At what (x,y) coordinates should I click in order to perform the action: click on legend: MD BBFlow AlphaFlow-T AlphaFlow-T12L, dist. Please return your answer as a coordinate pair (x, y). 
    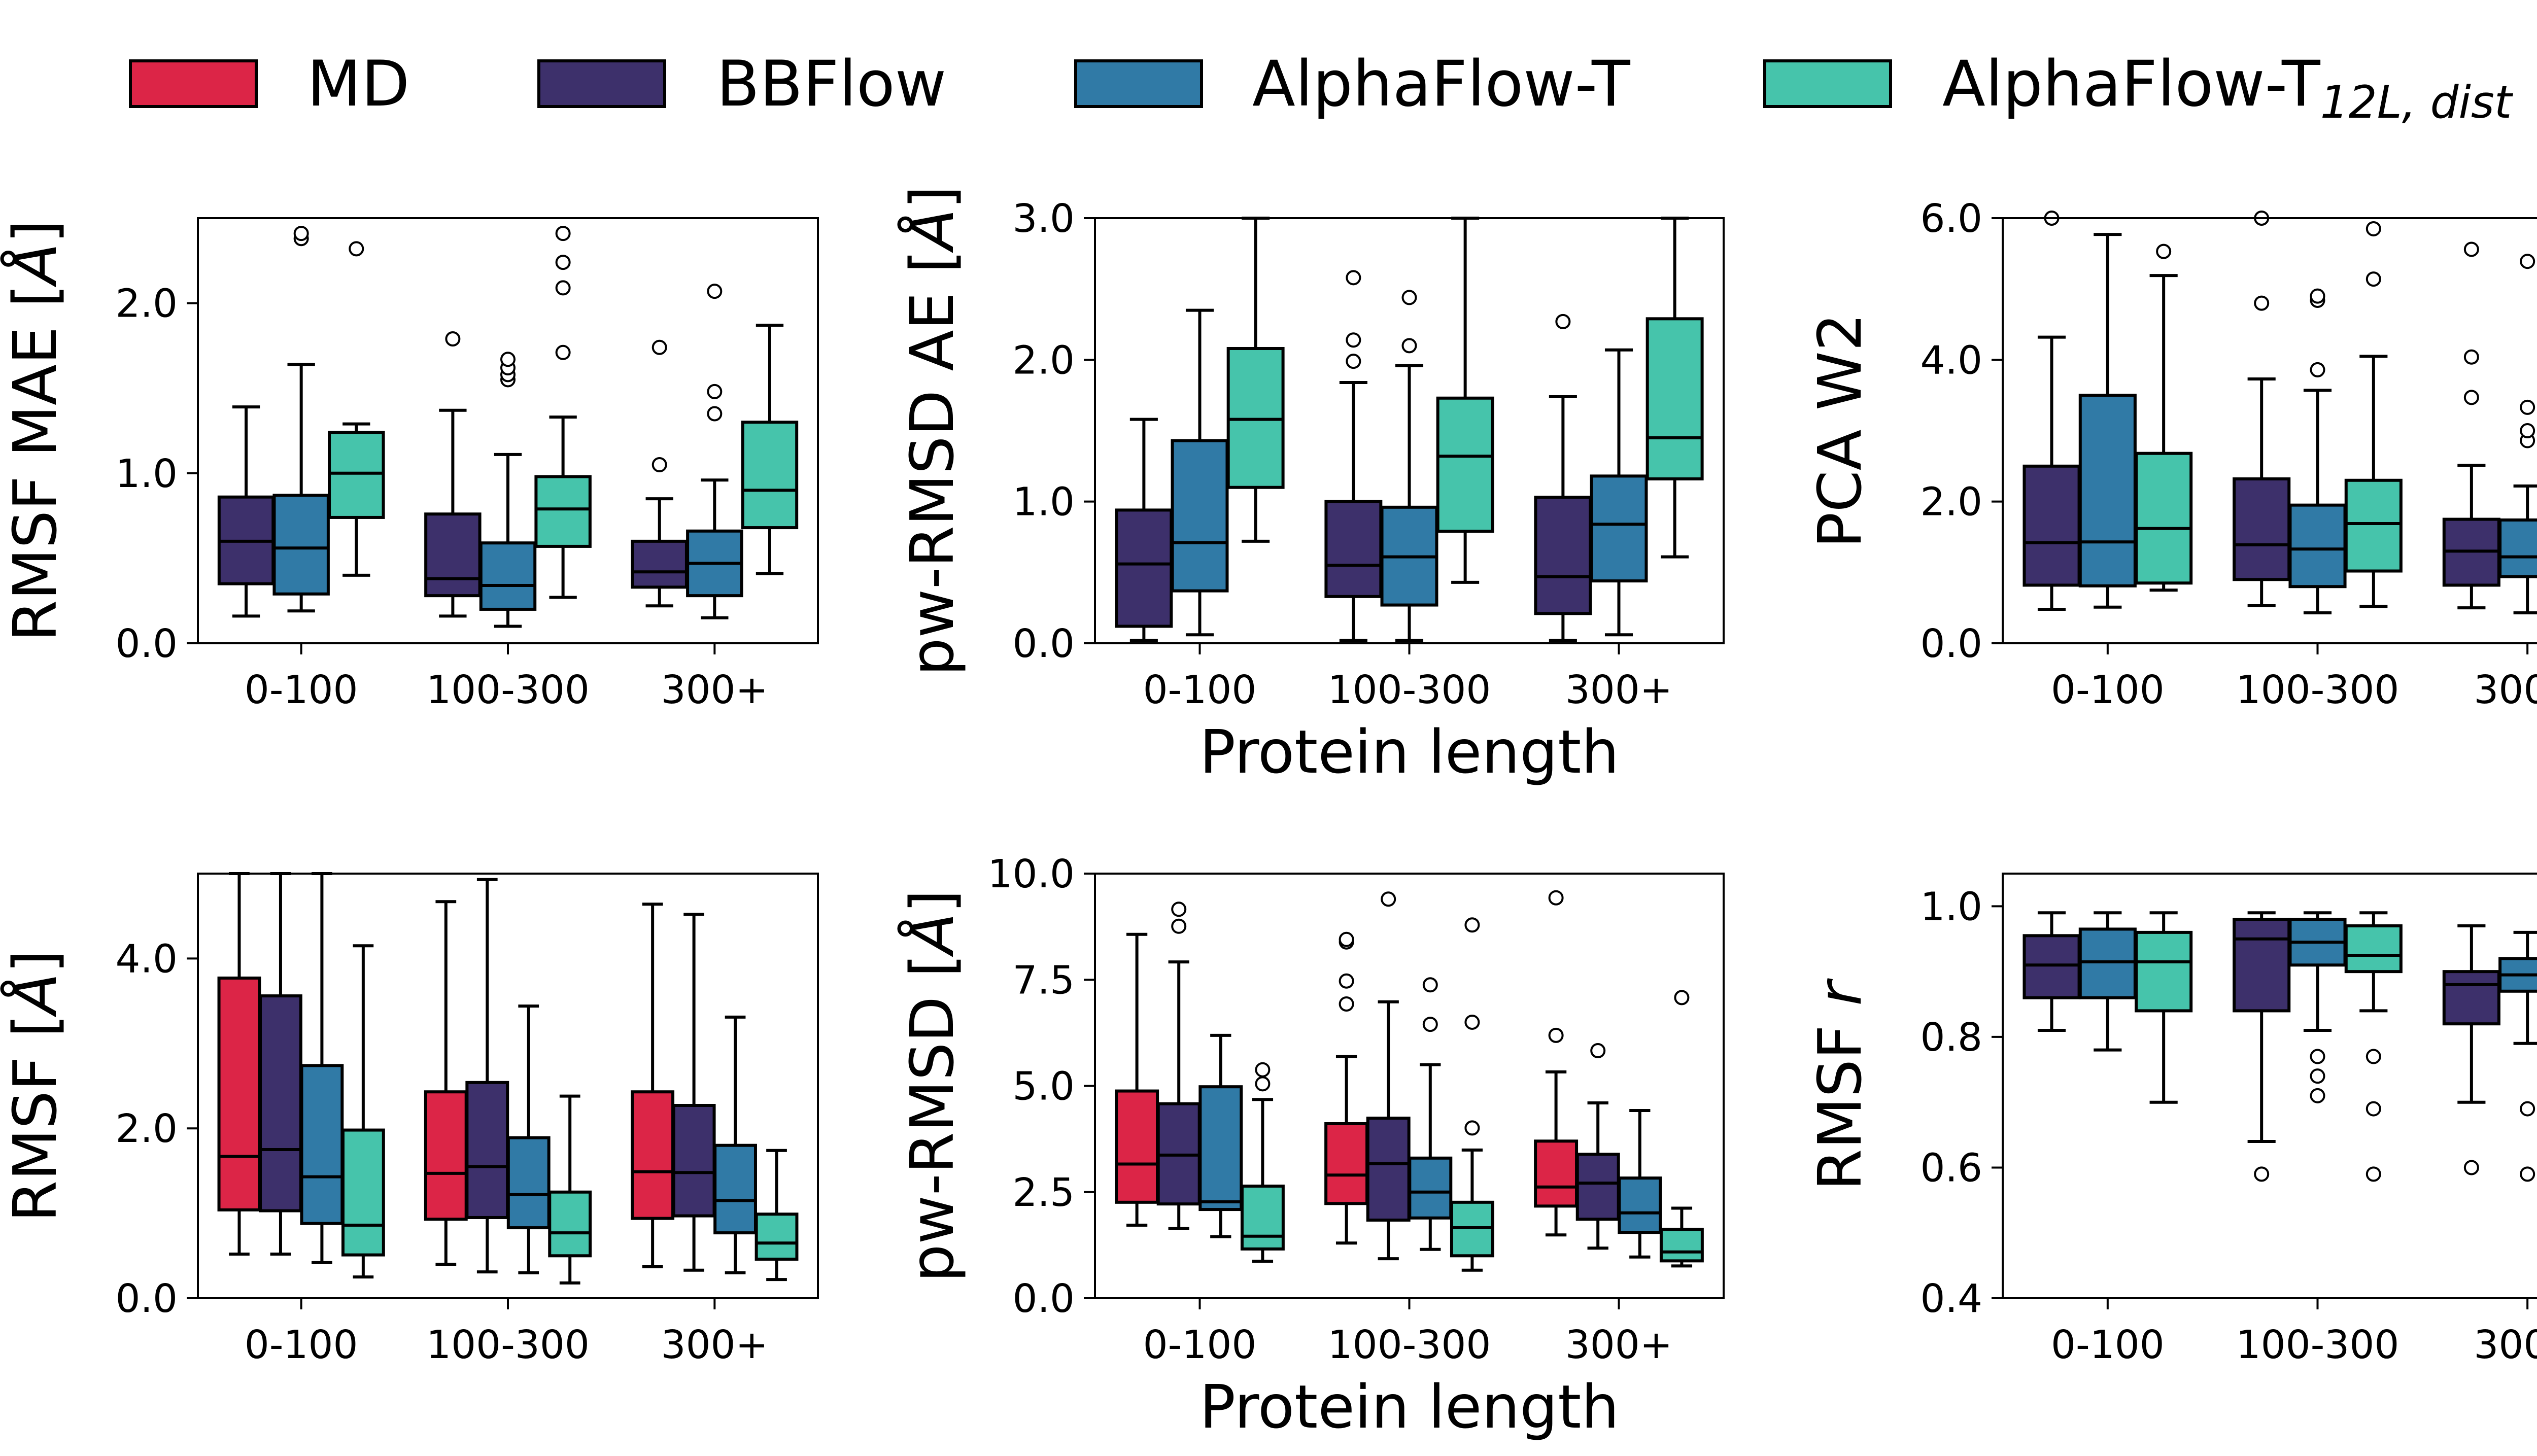
    Looking at the image, I should click on (1321, 88).